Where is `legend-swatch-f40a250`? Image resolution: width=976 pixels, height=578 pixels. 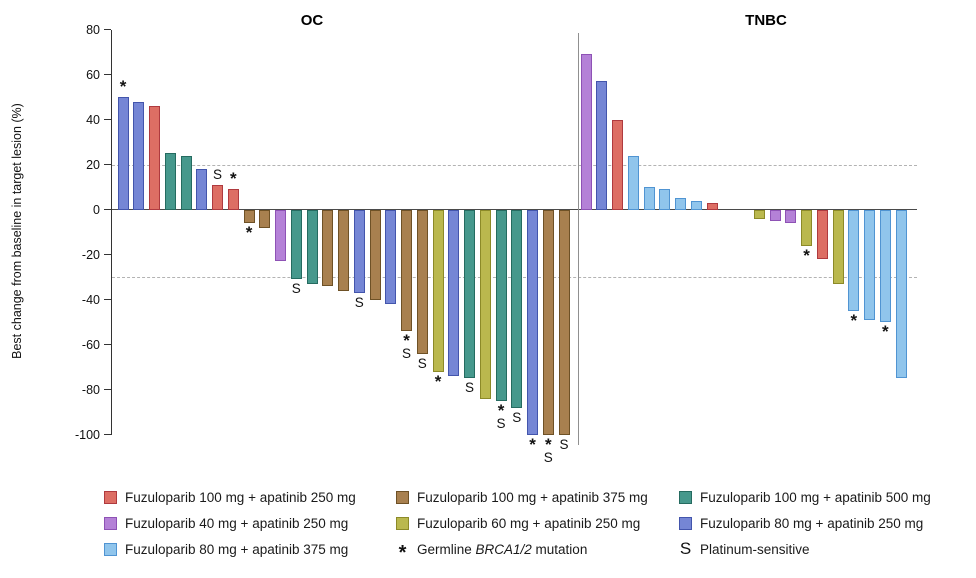
legend-swatch-f40a250 is located at coordinates (110, 523).